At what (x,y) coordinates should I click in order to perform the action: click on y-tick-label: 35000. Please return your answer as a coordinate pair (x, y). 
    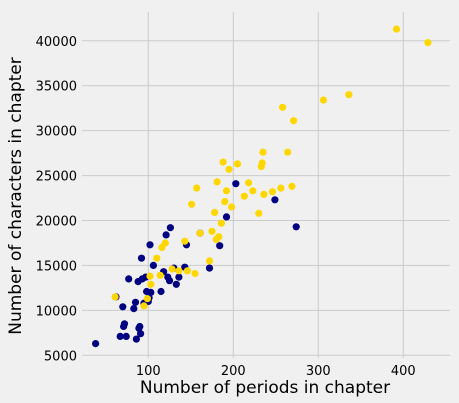
    Looking at the image, I should click on (56, 87).